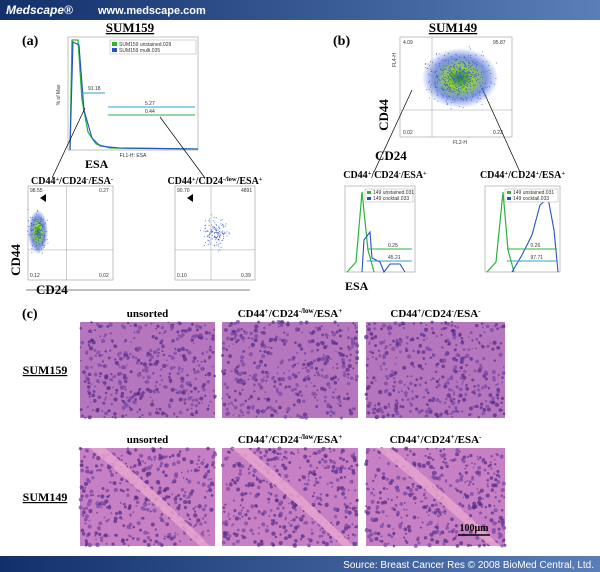  Describe the element at coordinates (563, 173) in the screenshot. I see `superscript: +` at that location.